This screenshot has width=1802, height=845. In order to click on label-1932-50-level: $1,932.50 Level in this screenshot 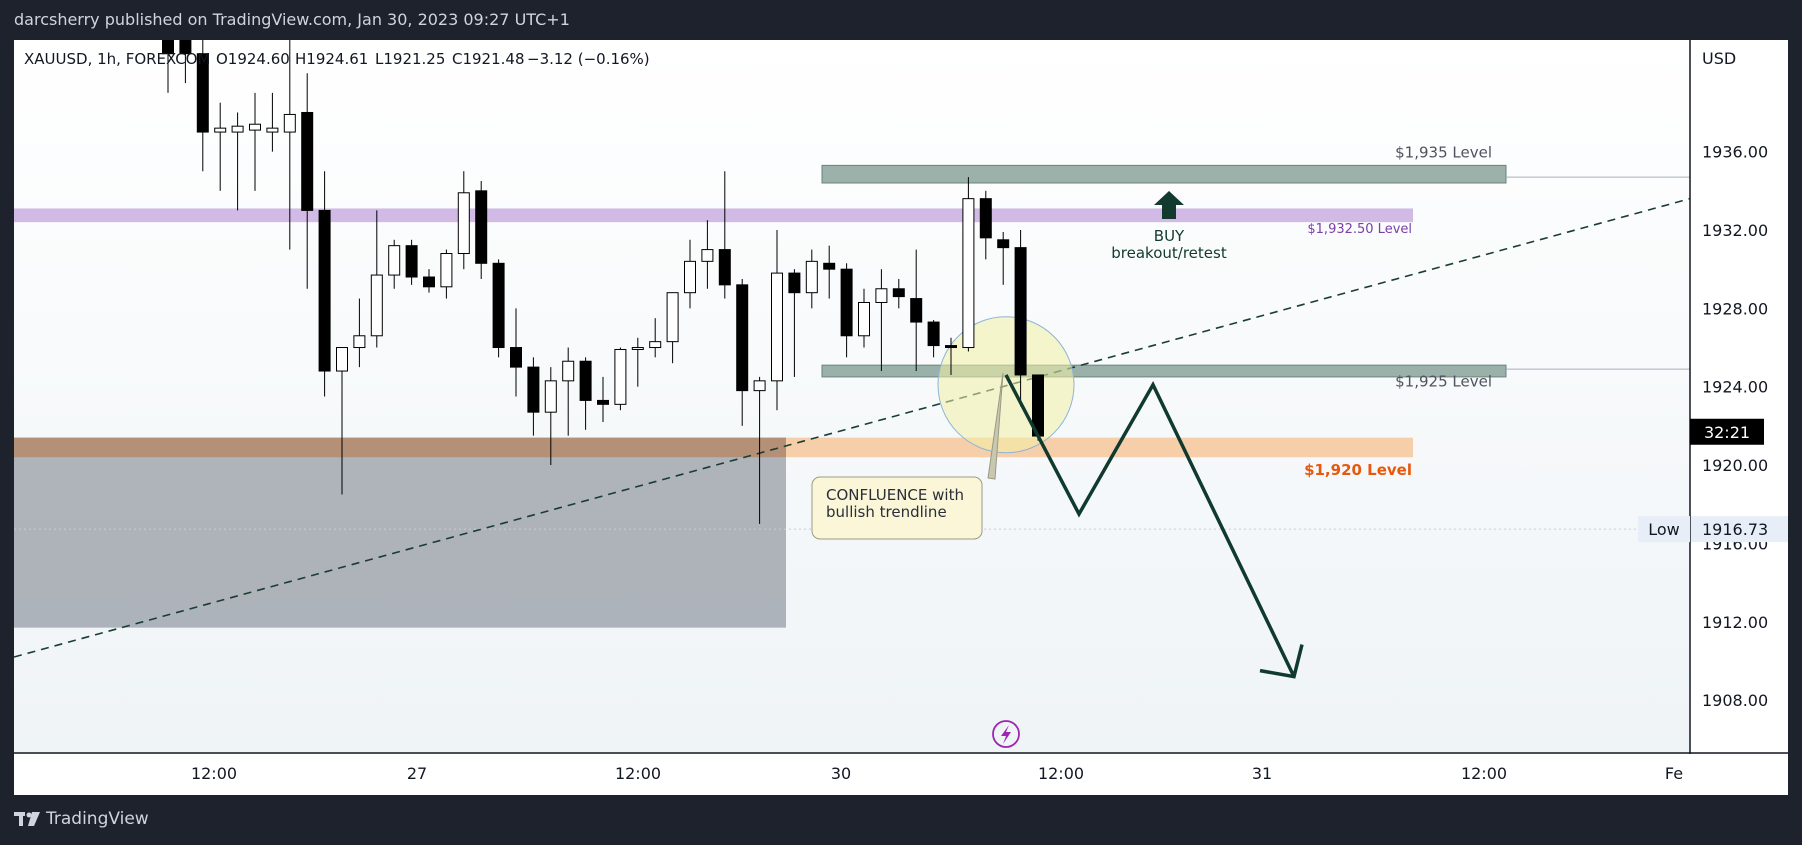, I will do `click(1359, 229)`.